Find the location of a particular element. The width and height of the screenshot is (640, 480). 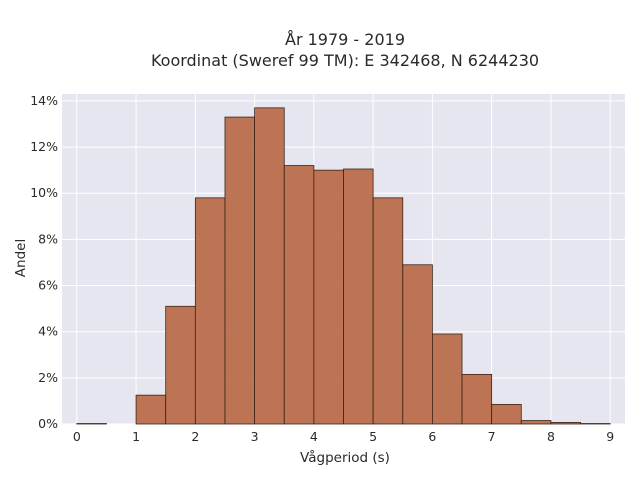

y-axis-label: Andel is located at coordinates (21, 258).